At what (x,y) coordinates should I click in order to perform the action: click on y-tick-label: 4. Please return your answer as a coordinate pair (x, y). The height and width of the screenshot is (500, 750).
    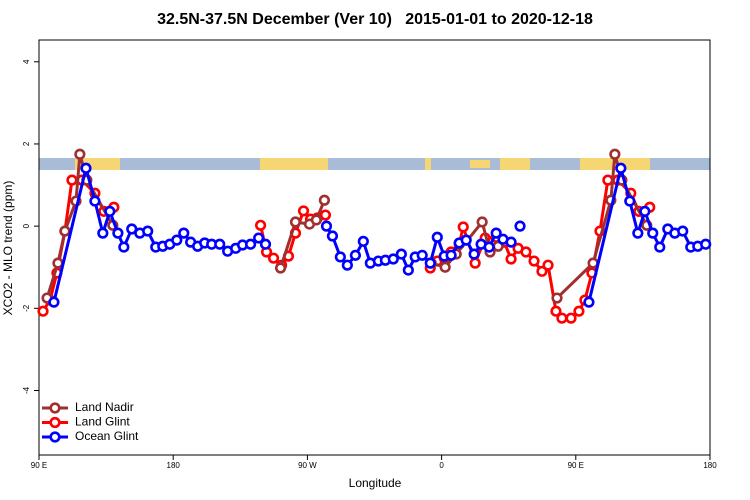
    Looking at the image, I should click on (26, 61).